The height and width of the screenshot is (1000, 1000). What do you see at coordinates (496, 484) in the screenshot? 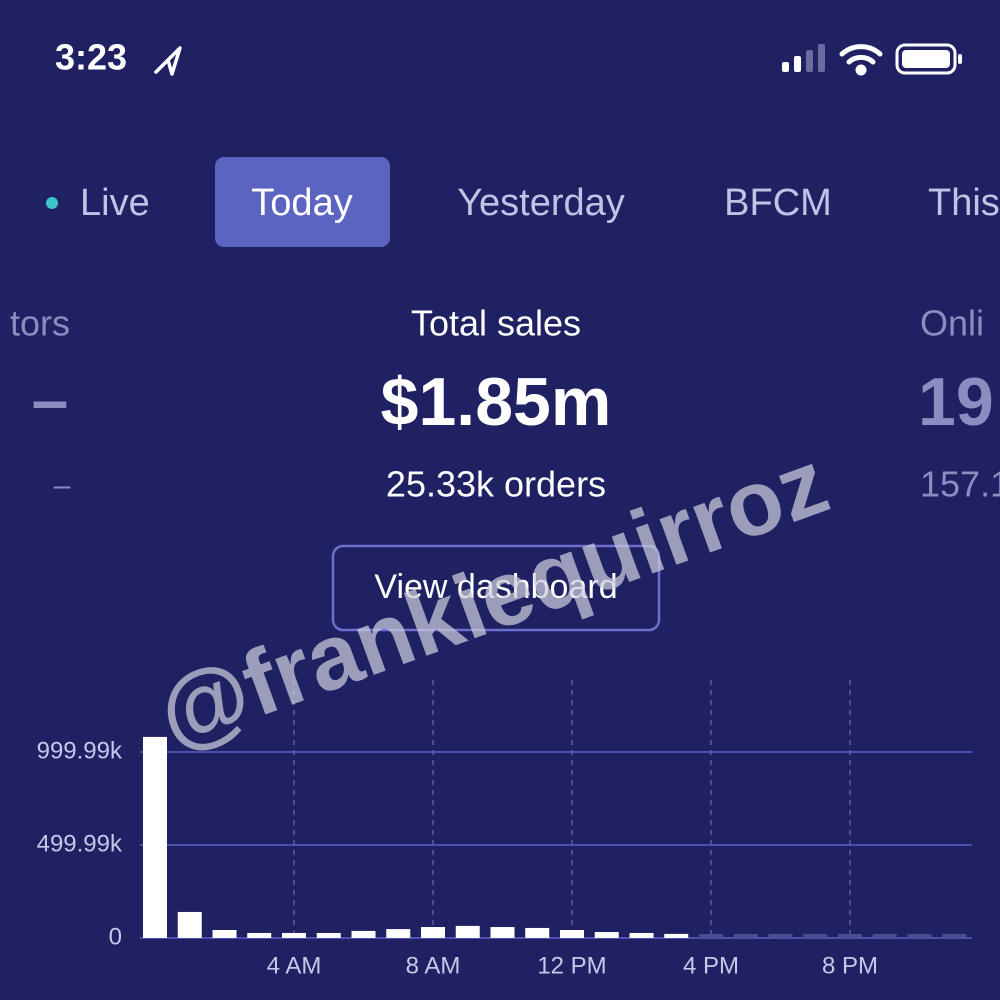
I see `metric-sub: 25.33k orders` at bounding box center [496, 484].